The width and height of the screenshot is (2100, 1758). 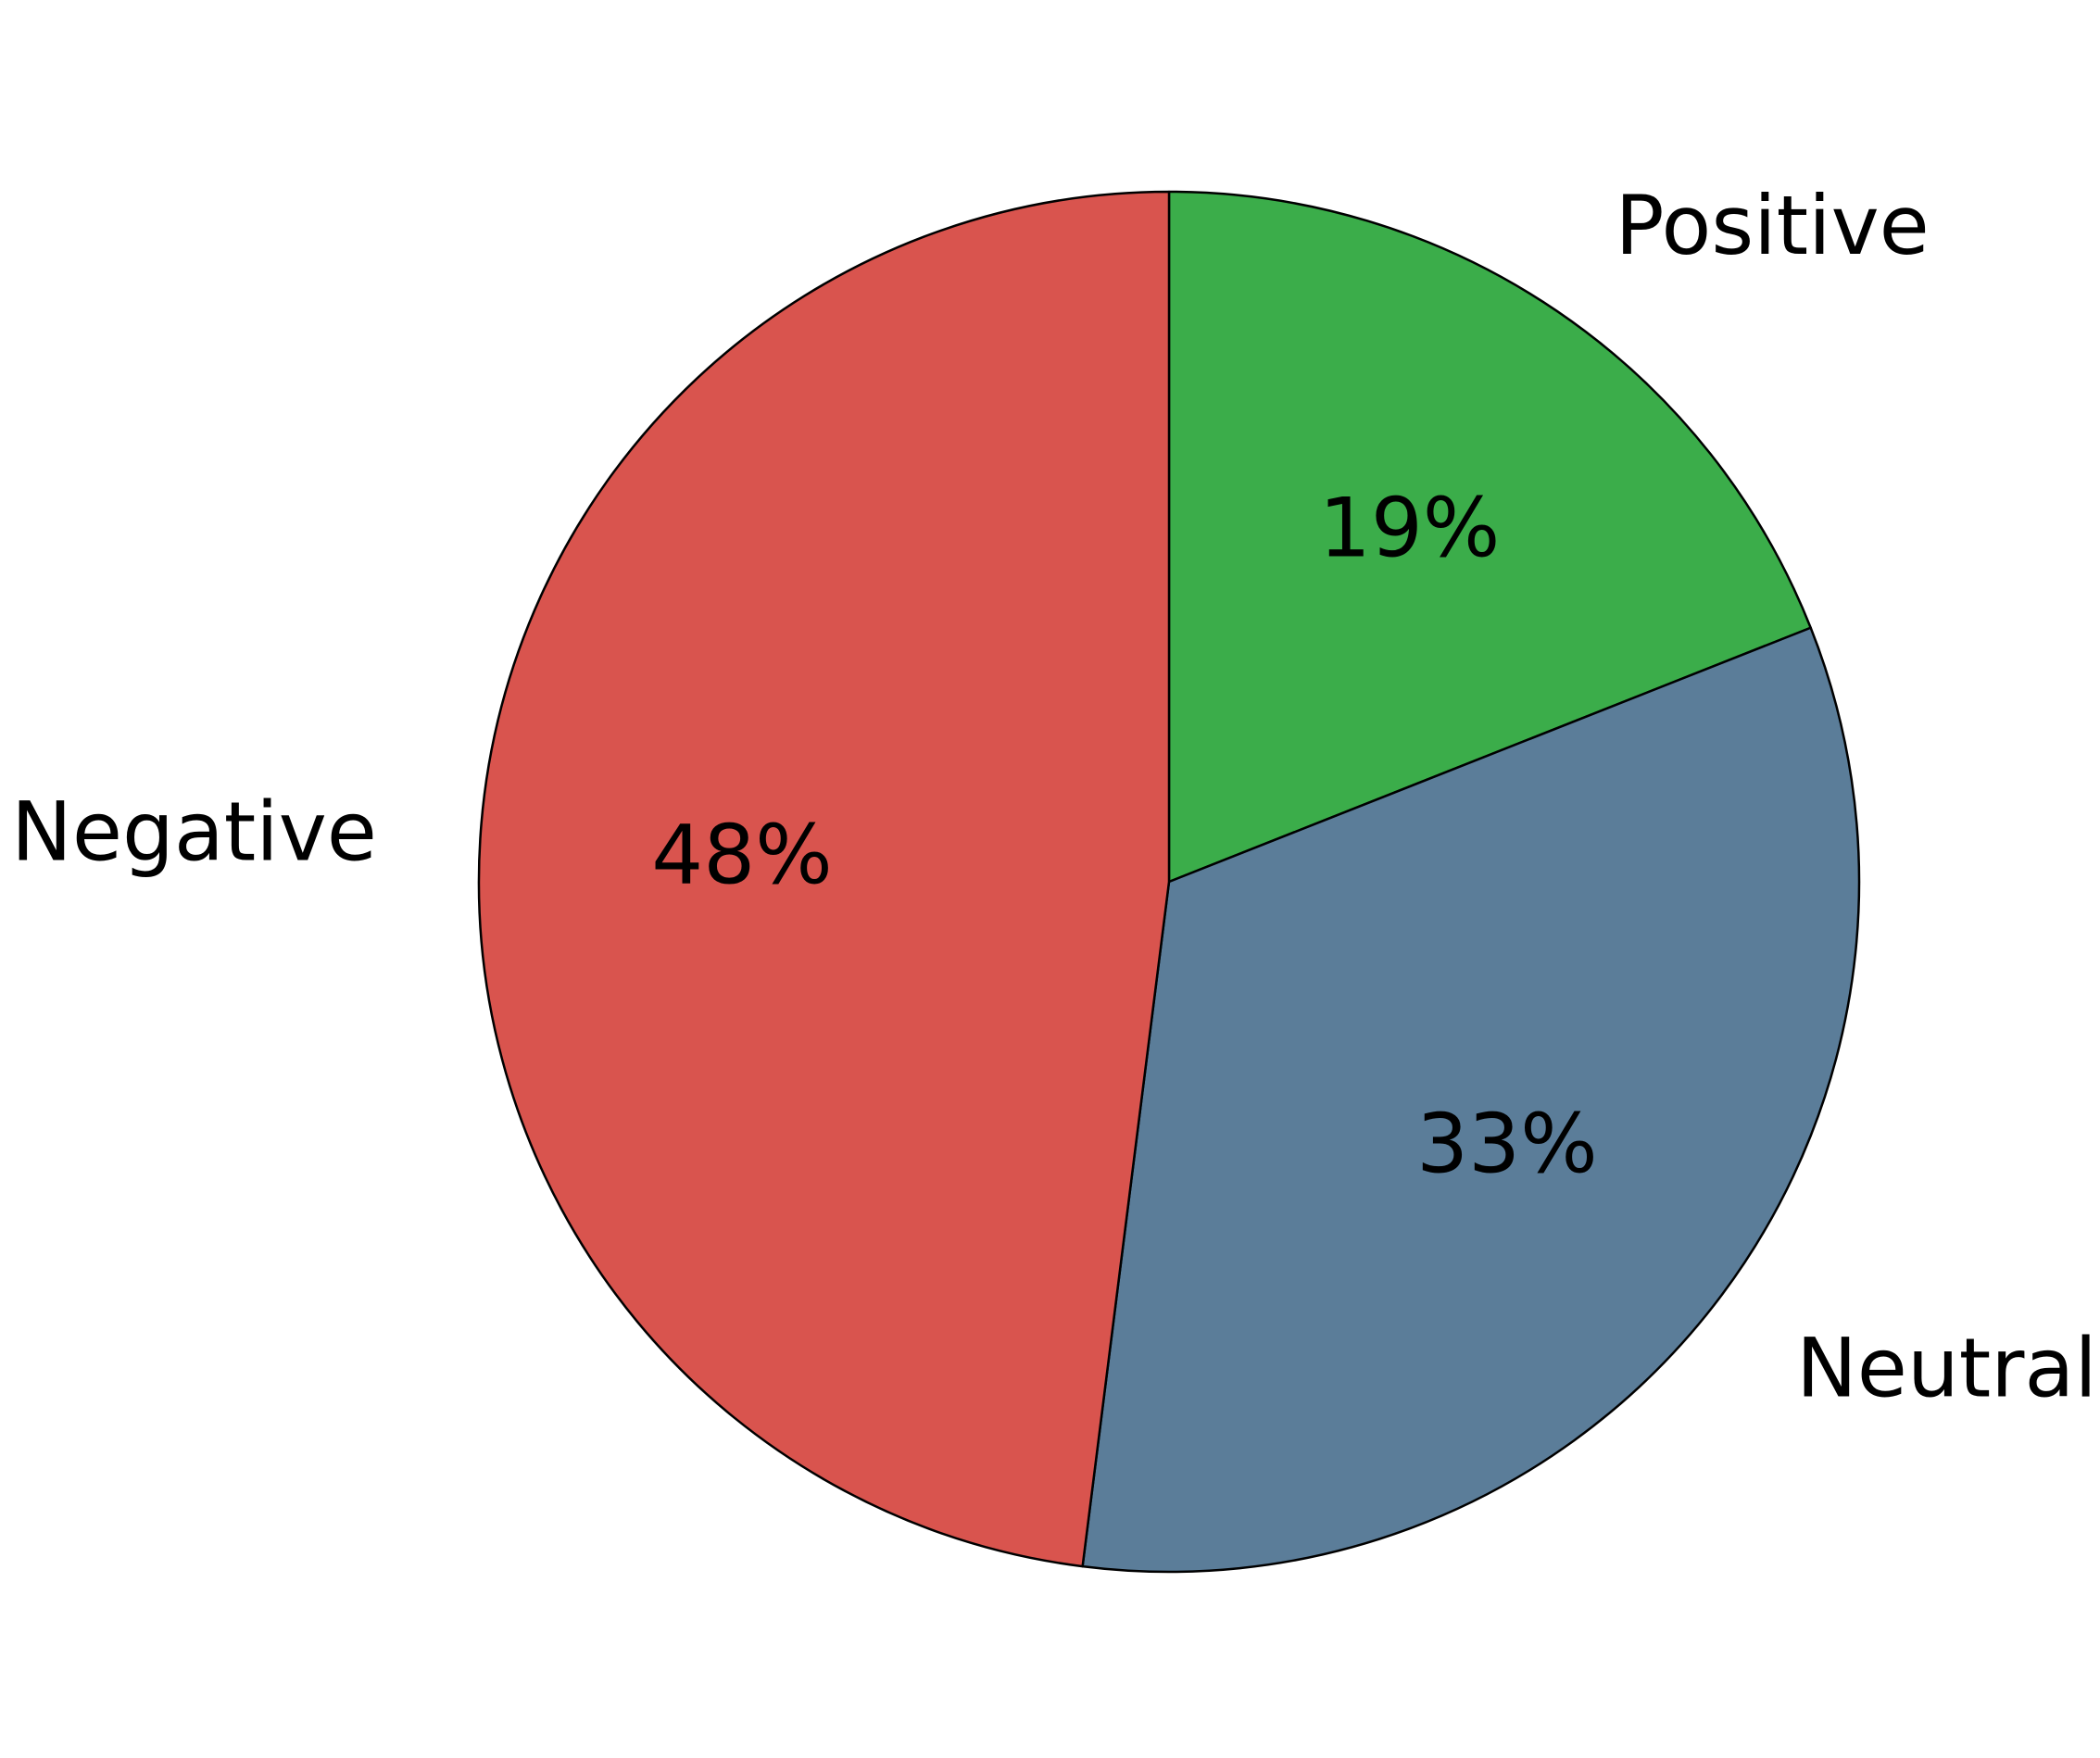 What do you see at coordinates (742, 855) in the screenshot?
I see `slice-percent-negative: 48%` at bounding box center [742, 855].